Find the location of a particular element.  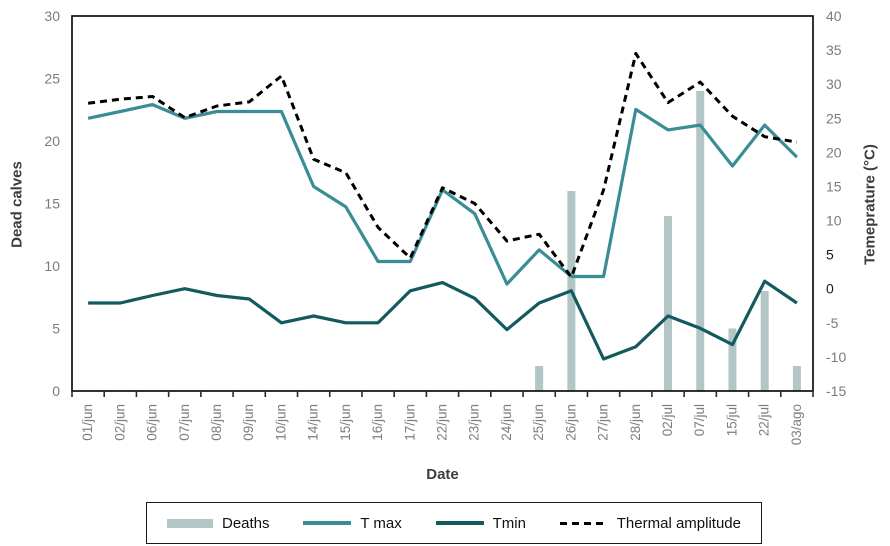

x-axis-tick-label: 22/jun is located at coordinates (442, 422).